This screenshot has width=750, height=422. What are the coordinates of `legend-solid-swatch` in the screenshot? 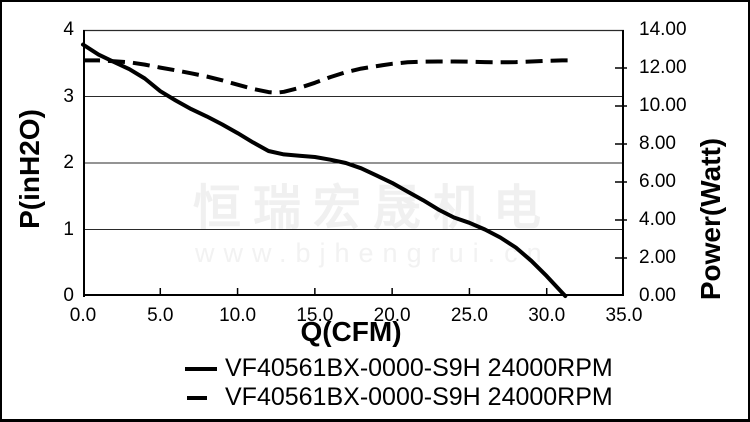 It's located at (201, 368).